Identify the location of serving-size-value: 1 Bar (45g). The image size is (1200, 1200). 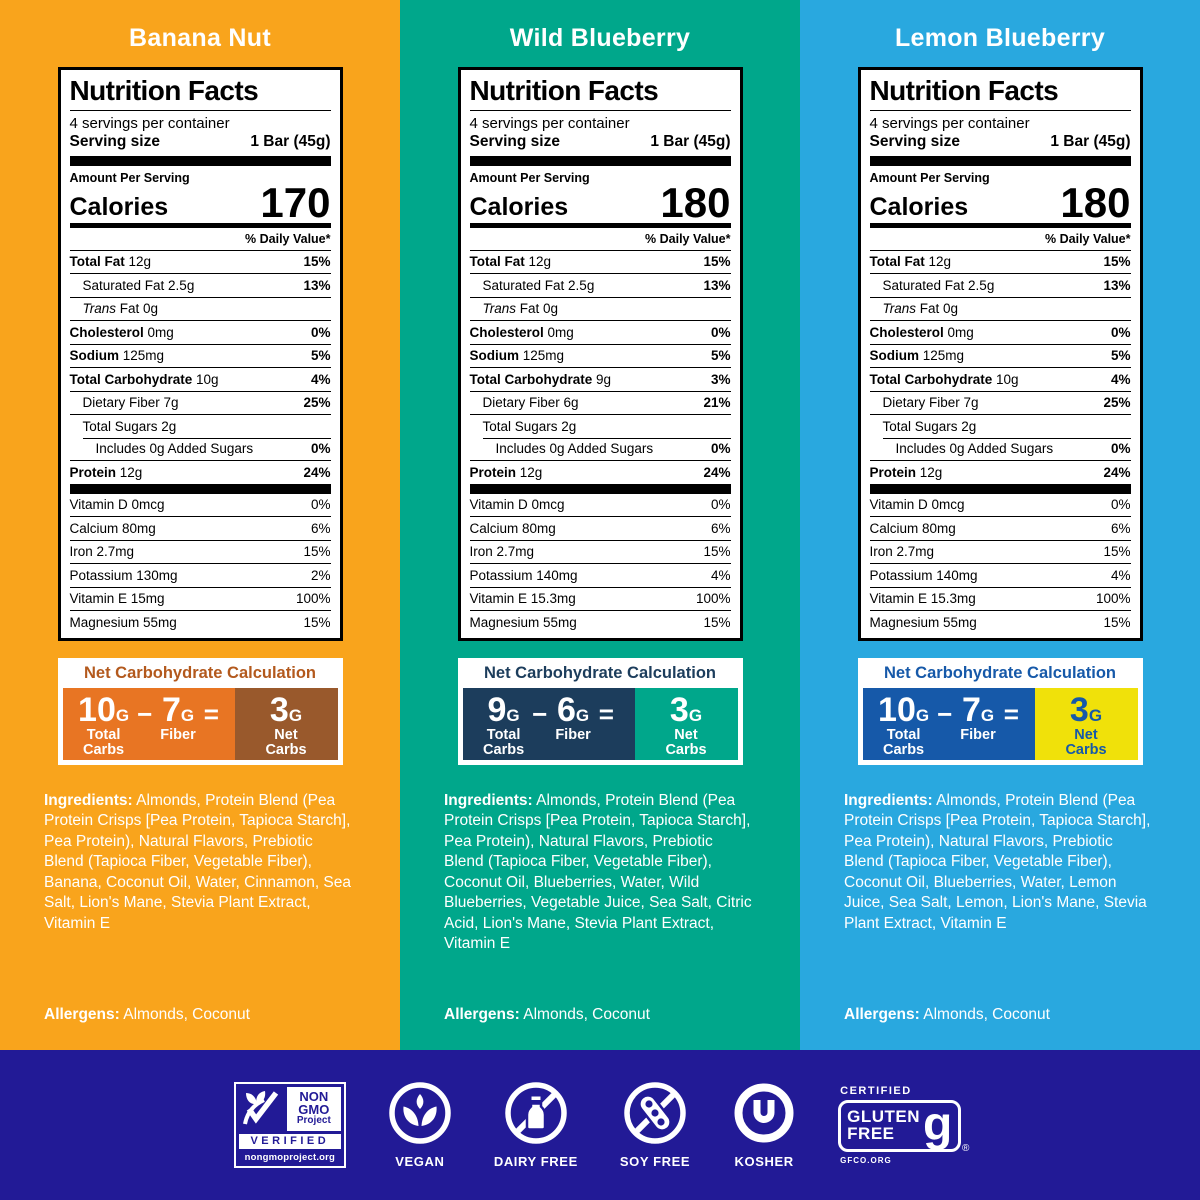
(690, 141).